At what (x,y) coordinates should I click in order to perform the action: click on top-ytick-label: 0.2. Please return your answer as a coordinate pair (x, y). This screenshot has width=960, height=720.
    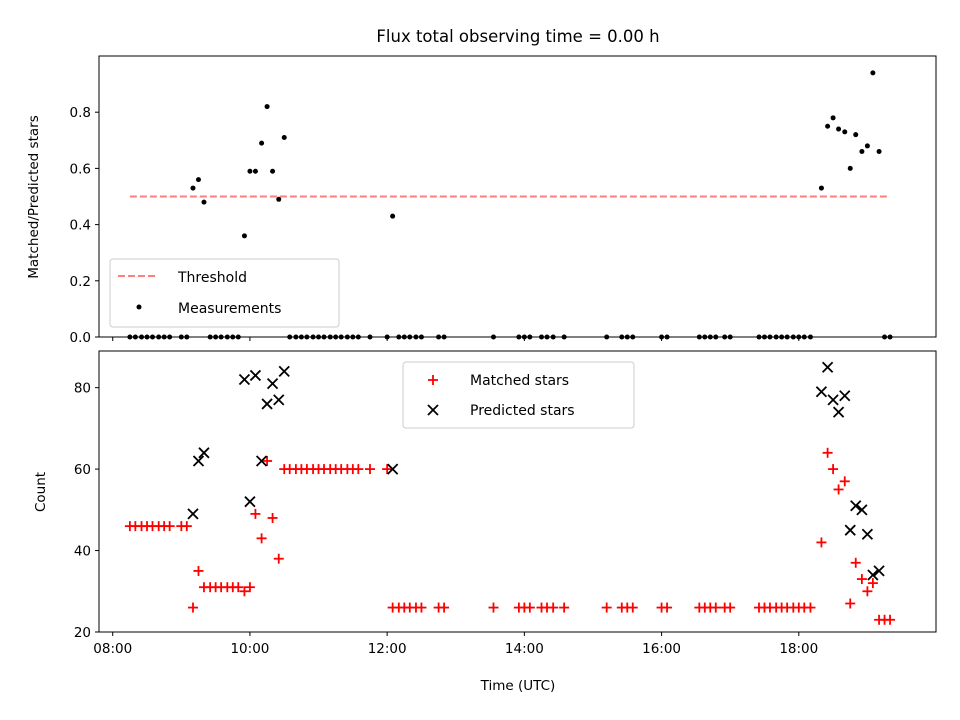
    Looking at the image, I should click on (80, 282).